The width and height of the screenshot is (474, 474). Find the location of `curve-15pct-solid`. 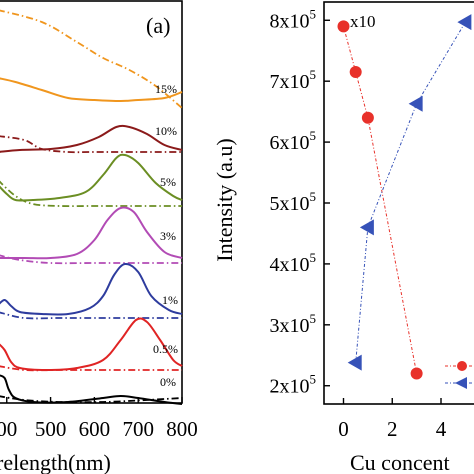

curve-15pct-solid is located at coordinates (91, 90).